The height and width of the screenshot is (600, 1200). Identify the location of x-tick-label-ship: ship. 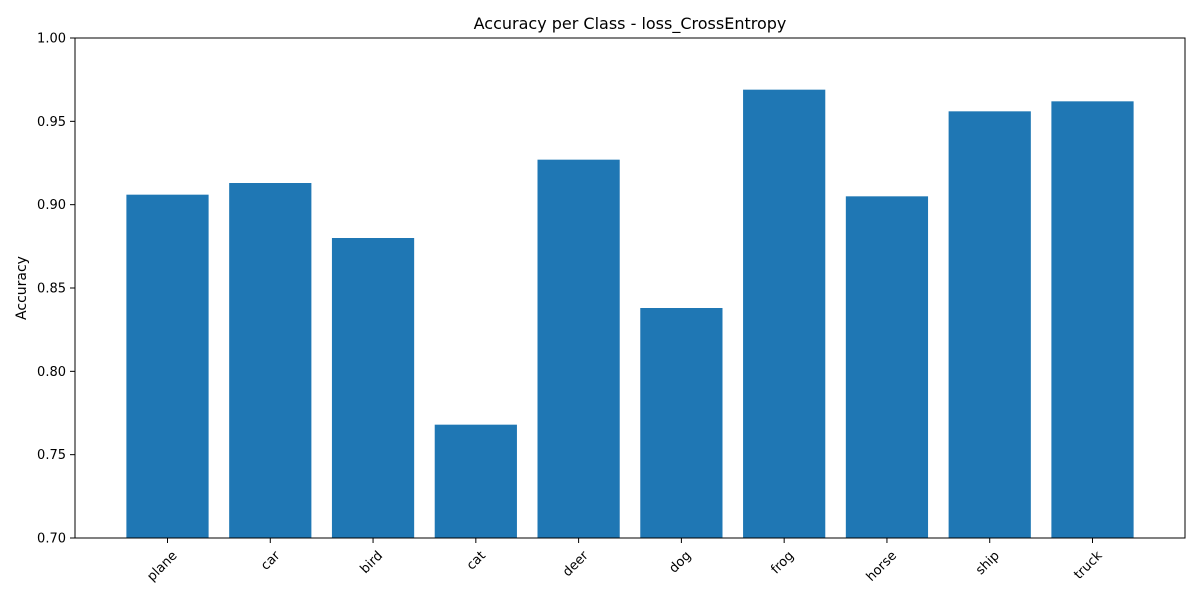
(988, 563).